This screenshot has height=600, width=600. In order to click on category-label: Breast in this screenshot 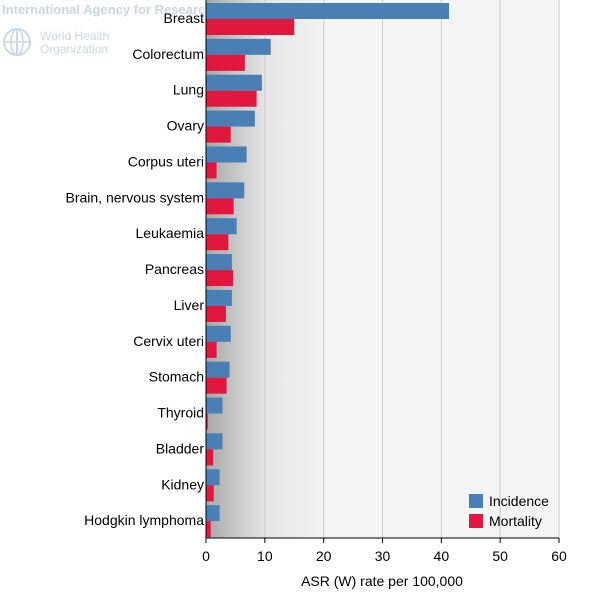, I will do `click(184, 18)`.